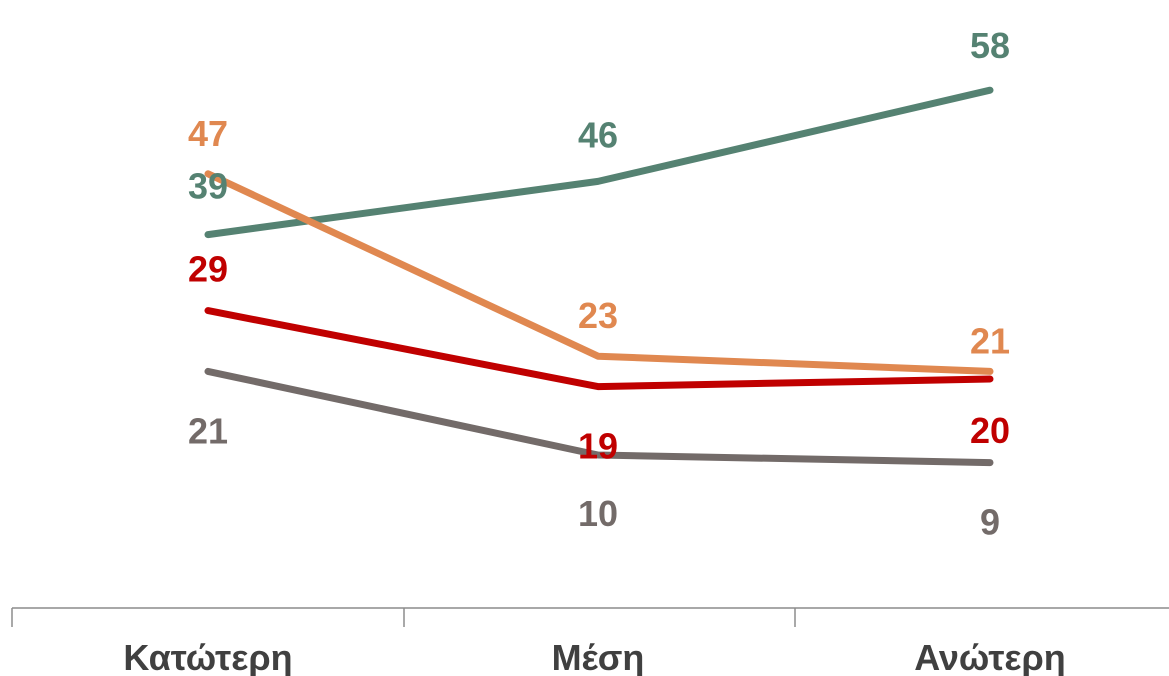  What do you see at coordinates (598, 134) in the screenshot?
I see `series-1-data-label: 46` at bounding box center [598, 134].